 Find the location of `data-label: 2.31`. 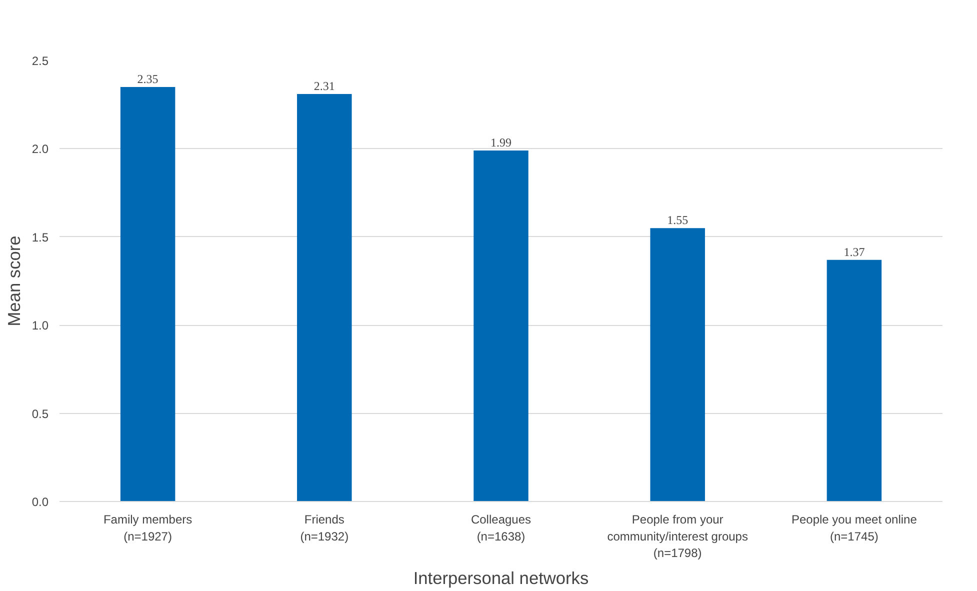

data-label: 2.31 is located at coordinates (324, 86).